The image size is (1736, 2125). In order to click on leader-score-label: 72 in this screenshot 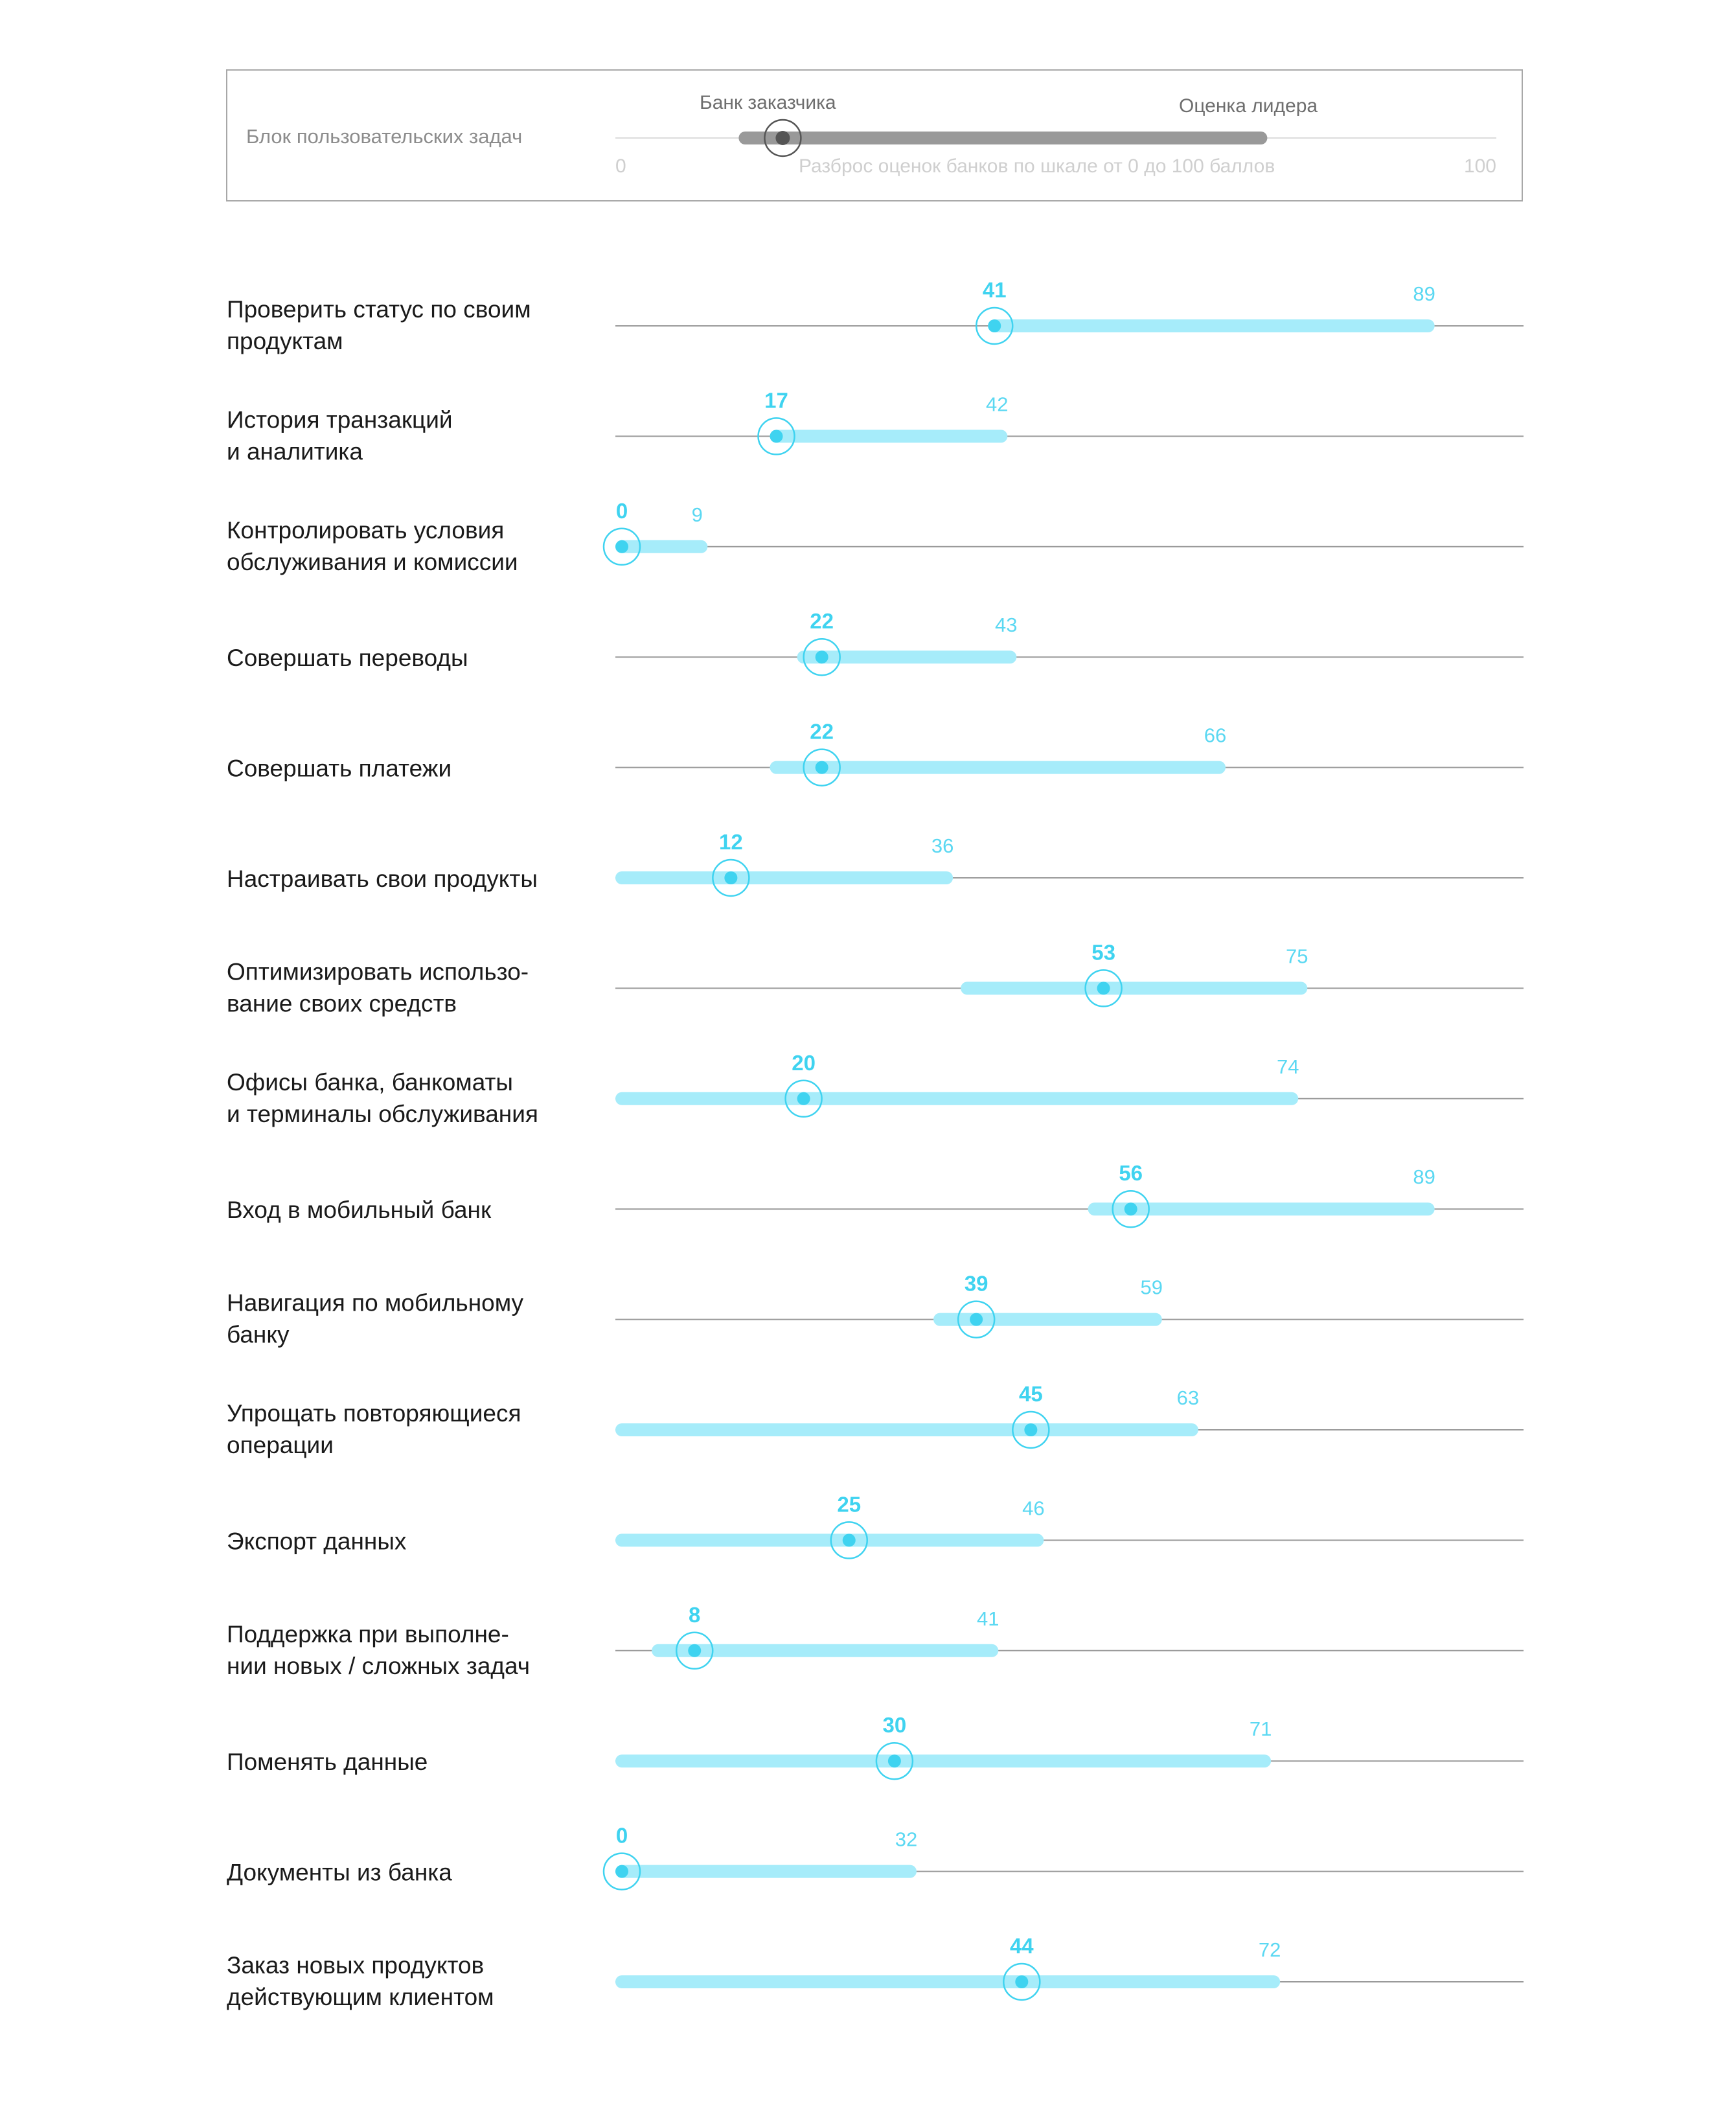, I will do `click(1270, 1949)`.